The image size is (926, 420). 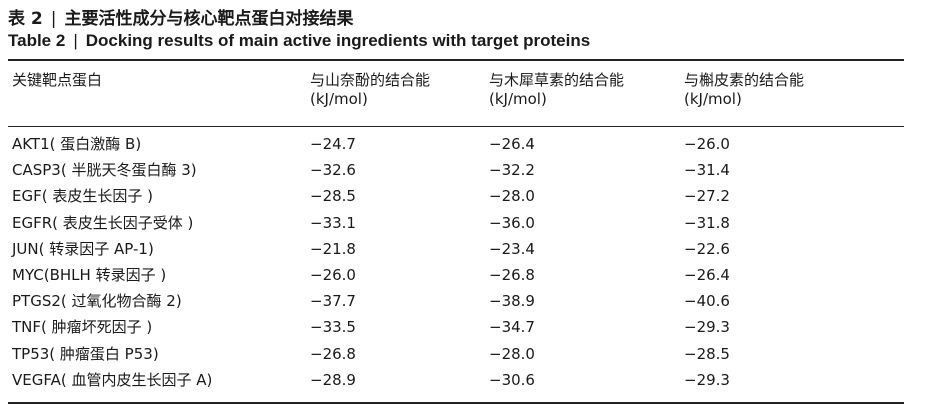 I want to click on header-label: 与山奈酚的结合能, so click(x=370, y=80).